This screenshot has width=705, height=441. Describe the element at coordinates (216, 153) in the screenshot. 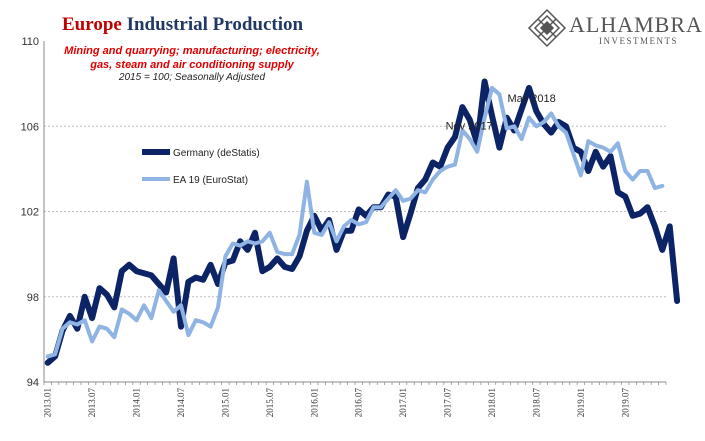

I see `legend-label: Germany (deStatis)` at that location.